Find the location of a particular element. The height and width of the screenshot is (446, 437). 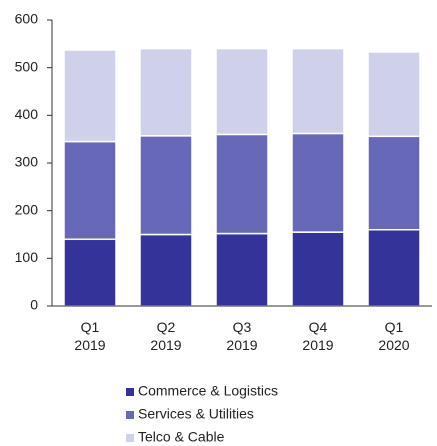

x-tick-label: Q1 2019 is located at coordinates (90, 336).